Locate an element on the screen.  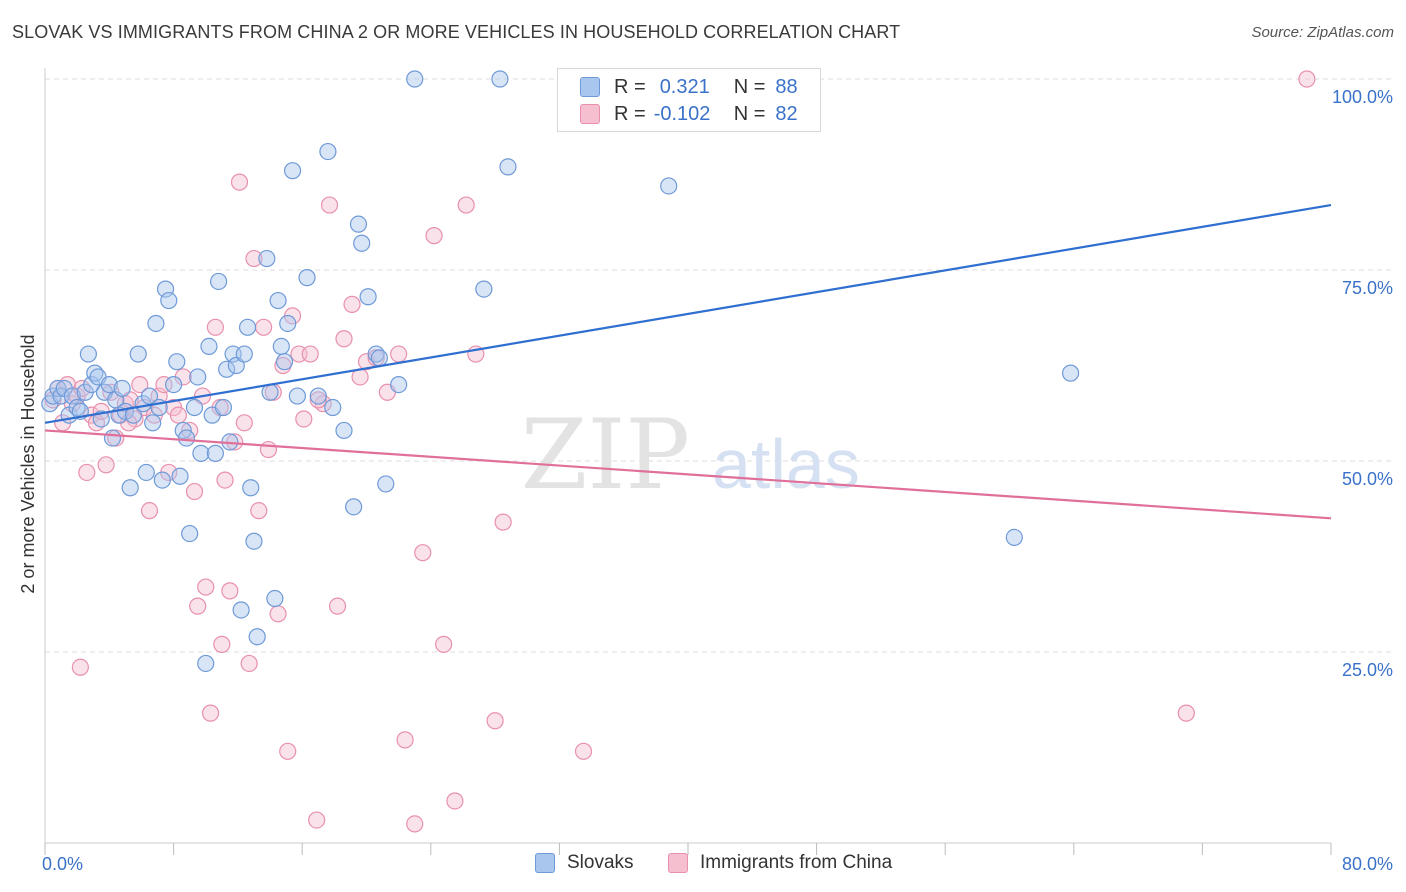
r-value-slovaks: 0.321 is located at coordinates (684, 86).